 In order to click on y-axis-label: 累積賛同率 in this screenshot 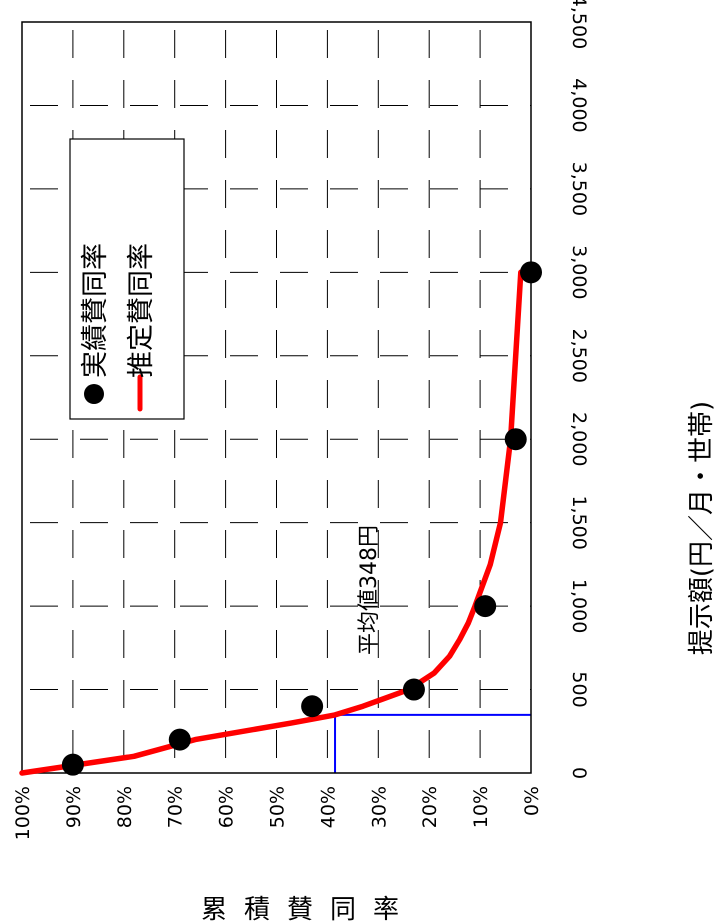, I will do `click(300, 909)`.